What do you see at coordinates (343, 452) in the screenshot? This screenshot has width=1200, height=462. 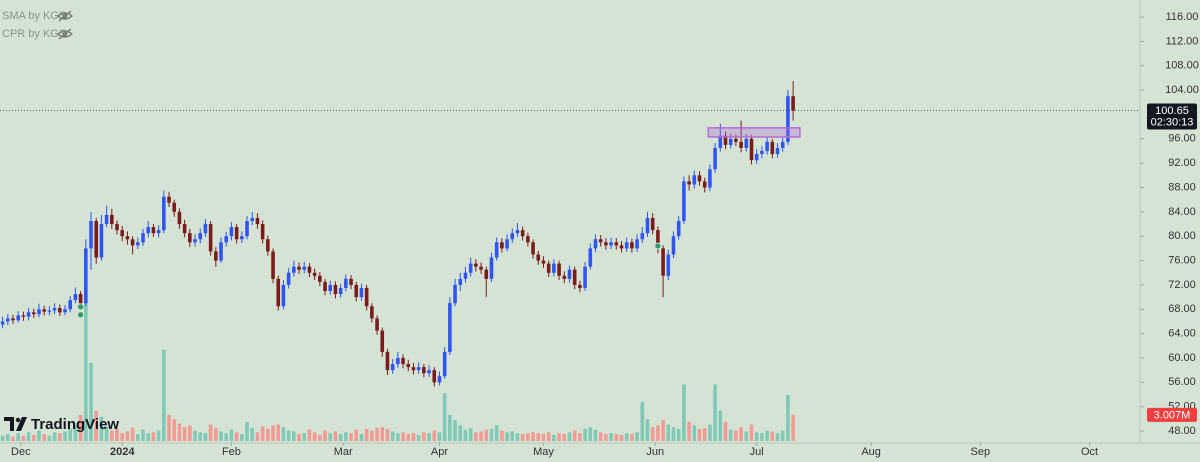 I see `x-tick-label: Mar` at bounding box center [343, 452].